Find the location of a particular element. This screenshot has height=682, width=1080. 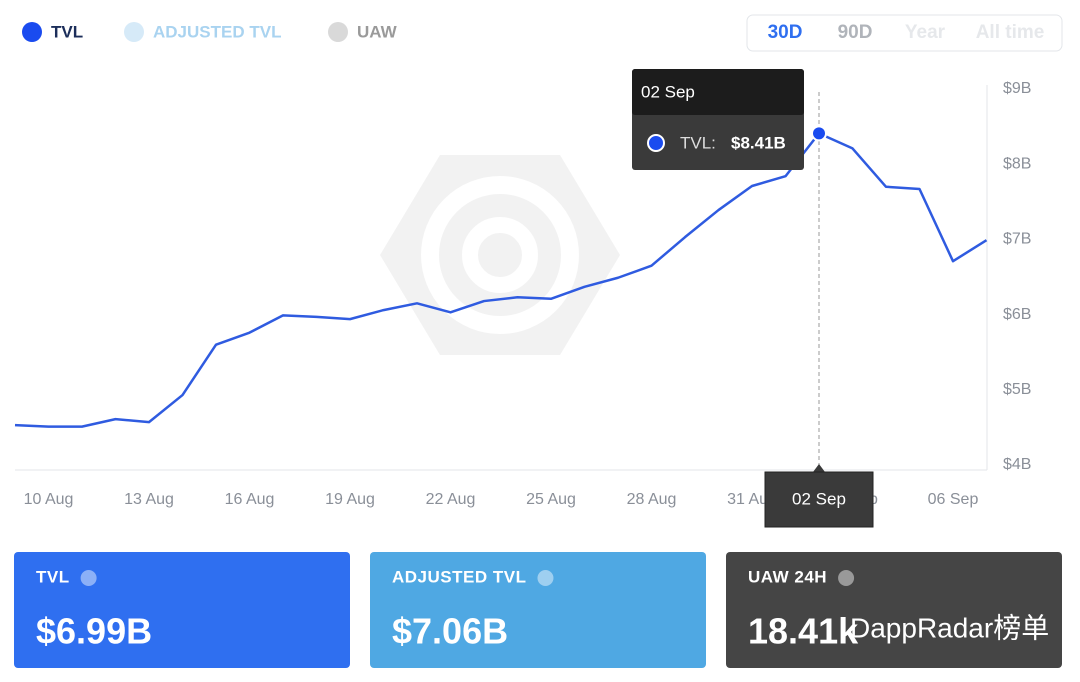

range-button: Year is located at coordinates (925, 32).